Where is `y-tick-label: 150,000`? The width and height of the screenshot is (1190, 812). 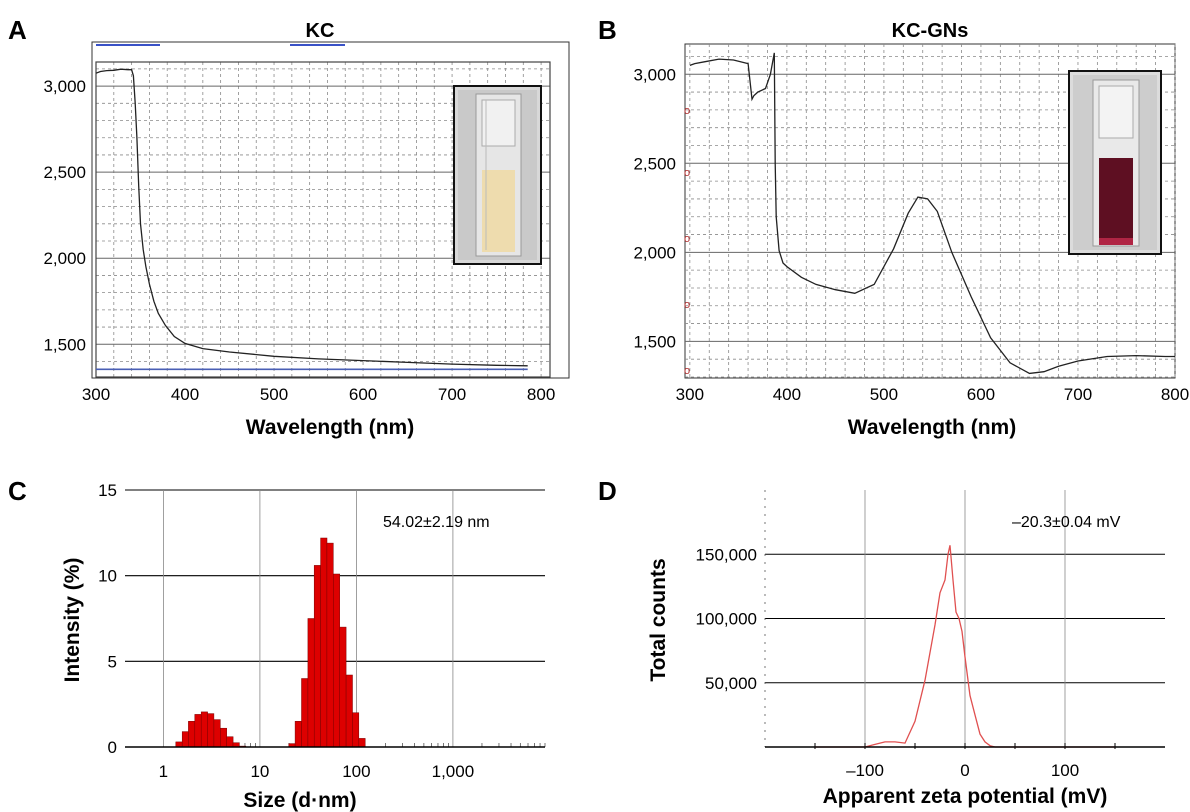 y-tick-label: 150,000 is located at coordinates (726, 554).